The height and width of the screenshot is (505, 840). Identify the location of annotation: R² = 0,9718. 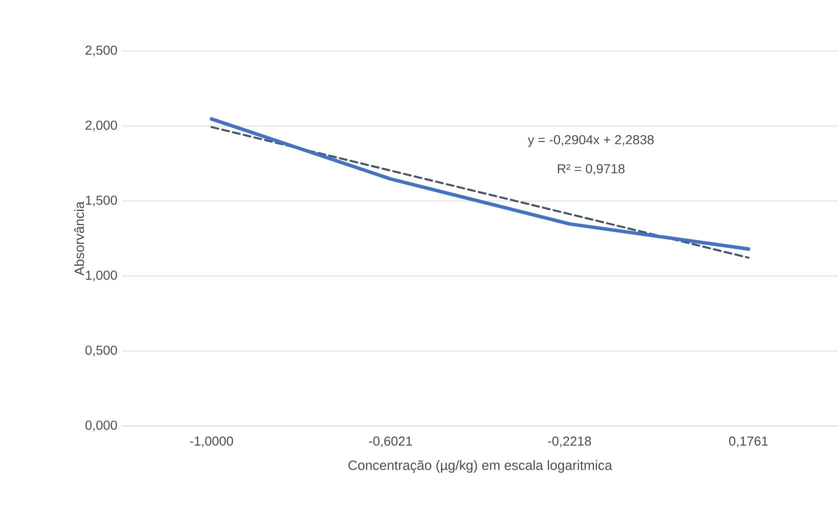
(591, 169).